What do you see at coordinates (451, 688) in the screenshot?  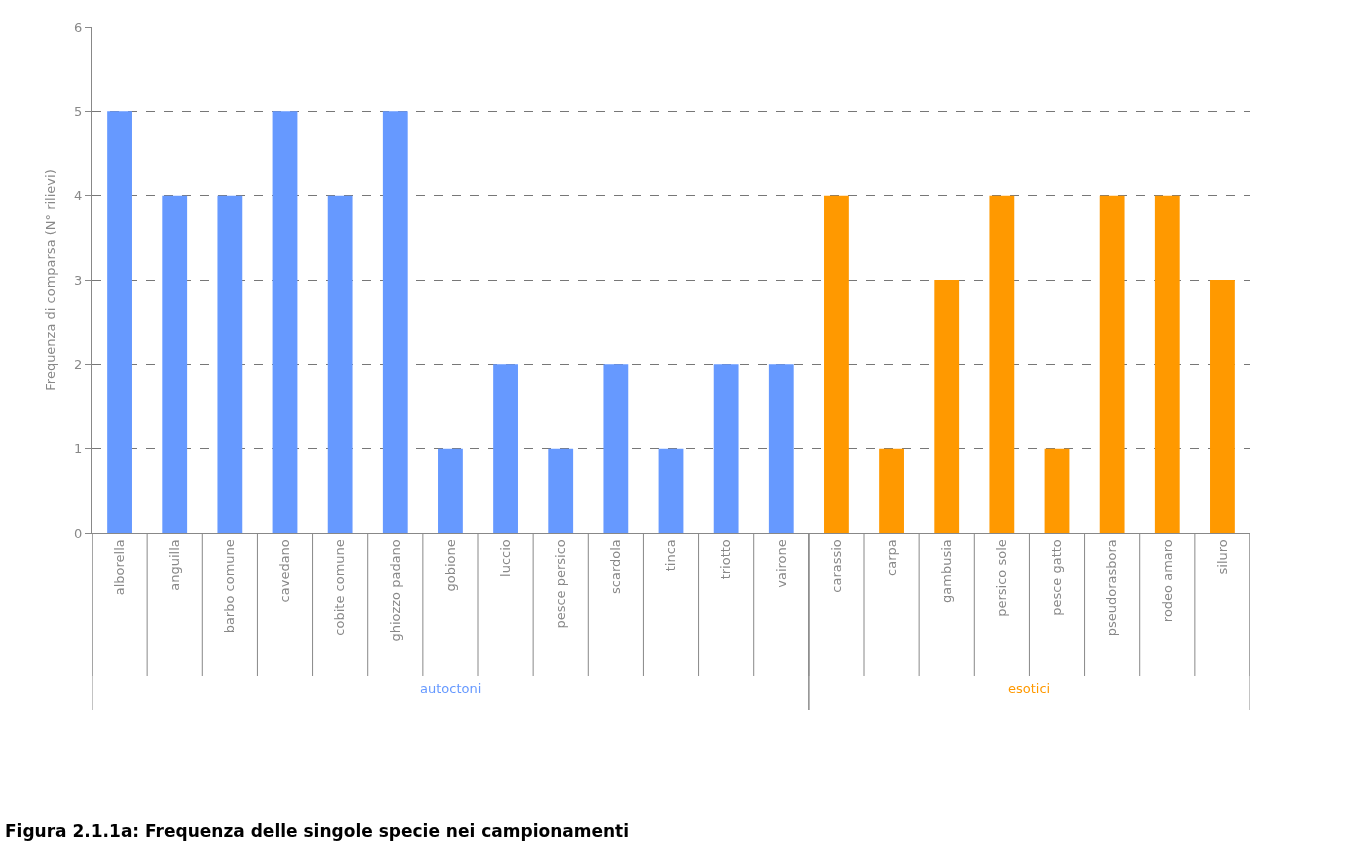 I see `text: autoctoni` at bounding box center [451, 688].